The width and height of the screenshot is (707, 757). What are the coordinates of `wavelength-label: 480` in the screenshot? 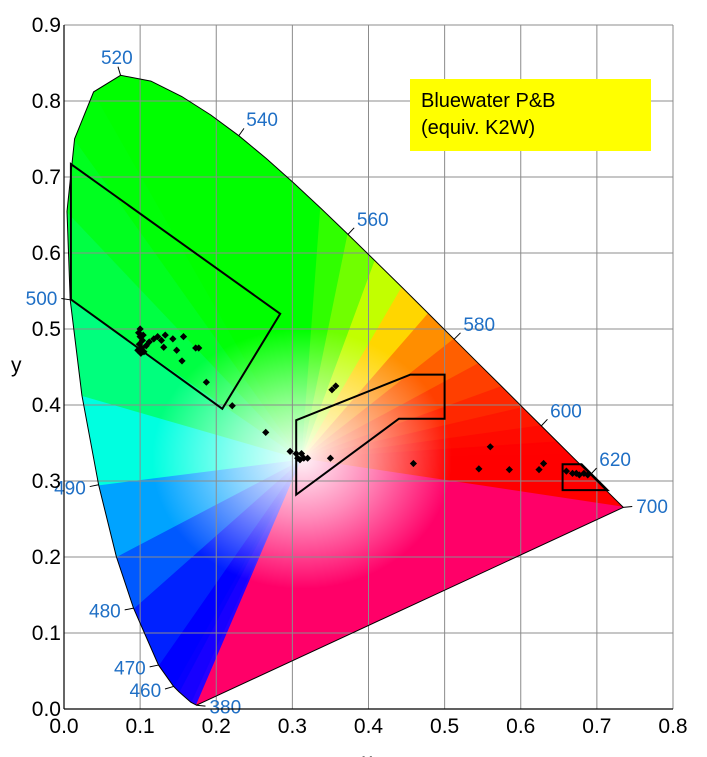 It's located at (105, 612).